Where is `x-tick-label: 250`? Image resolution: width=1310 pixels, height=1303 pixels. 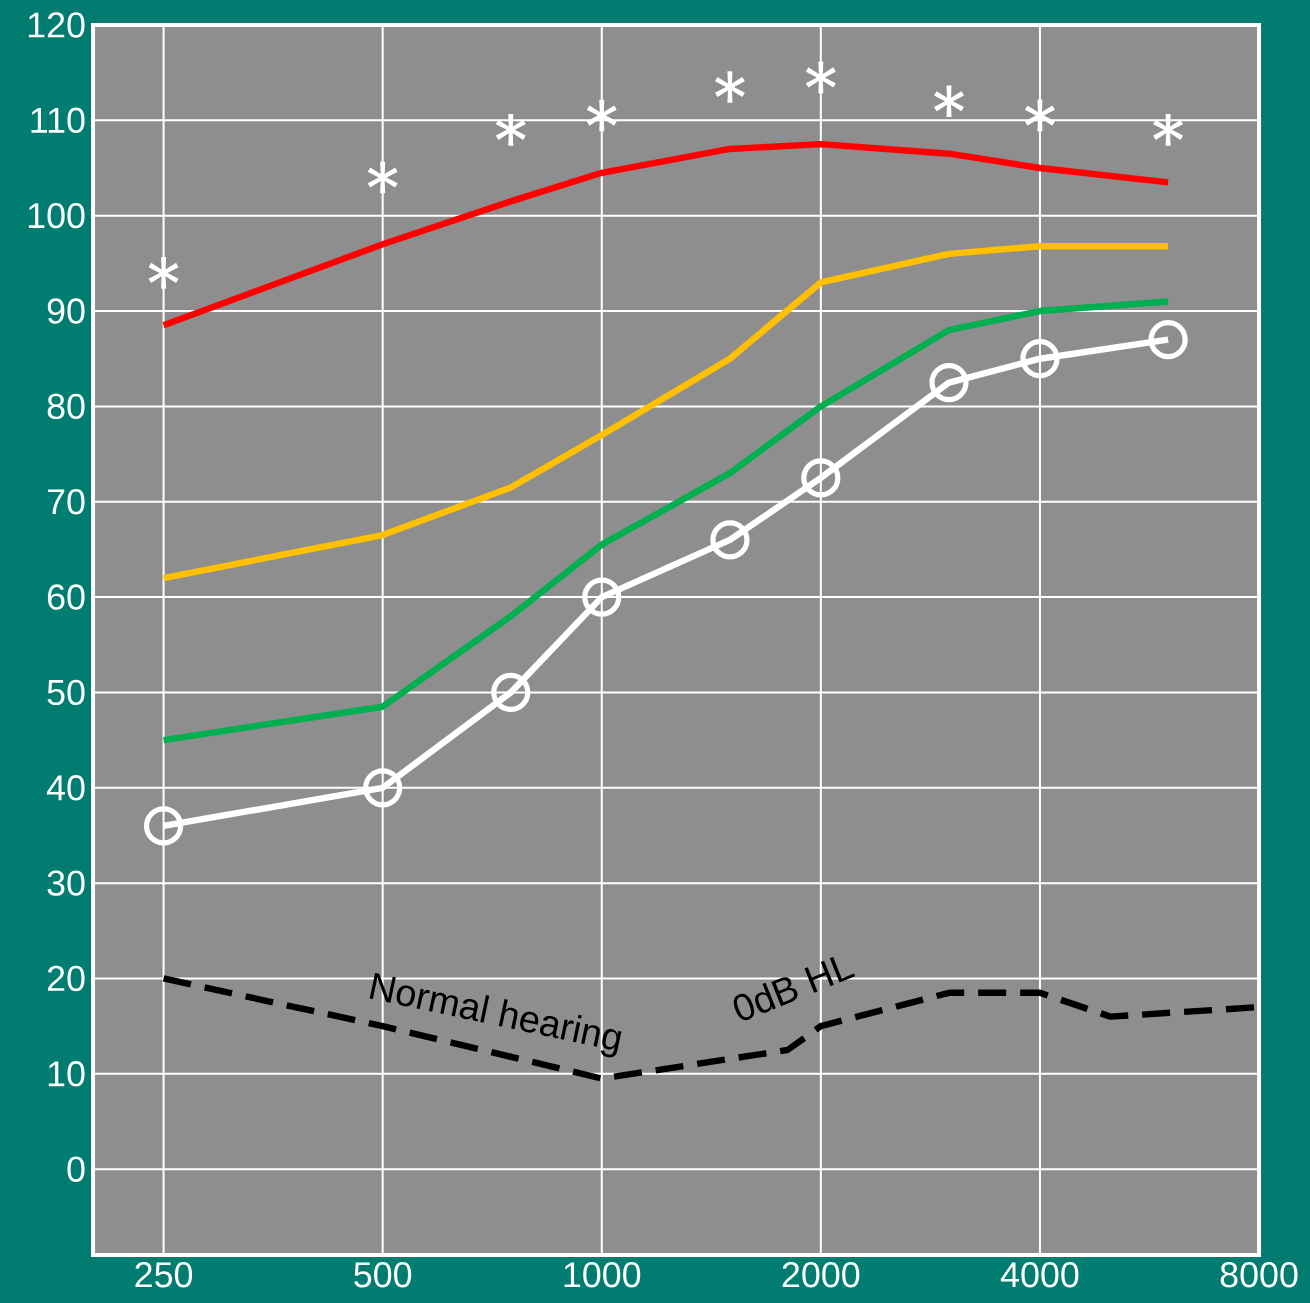
x-tick-label: 250 is located at coordinates (164, 1275).